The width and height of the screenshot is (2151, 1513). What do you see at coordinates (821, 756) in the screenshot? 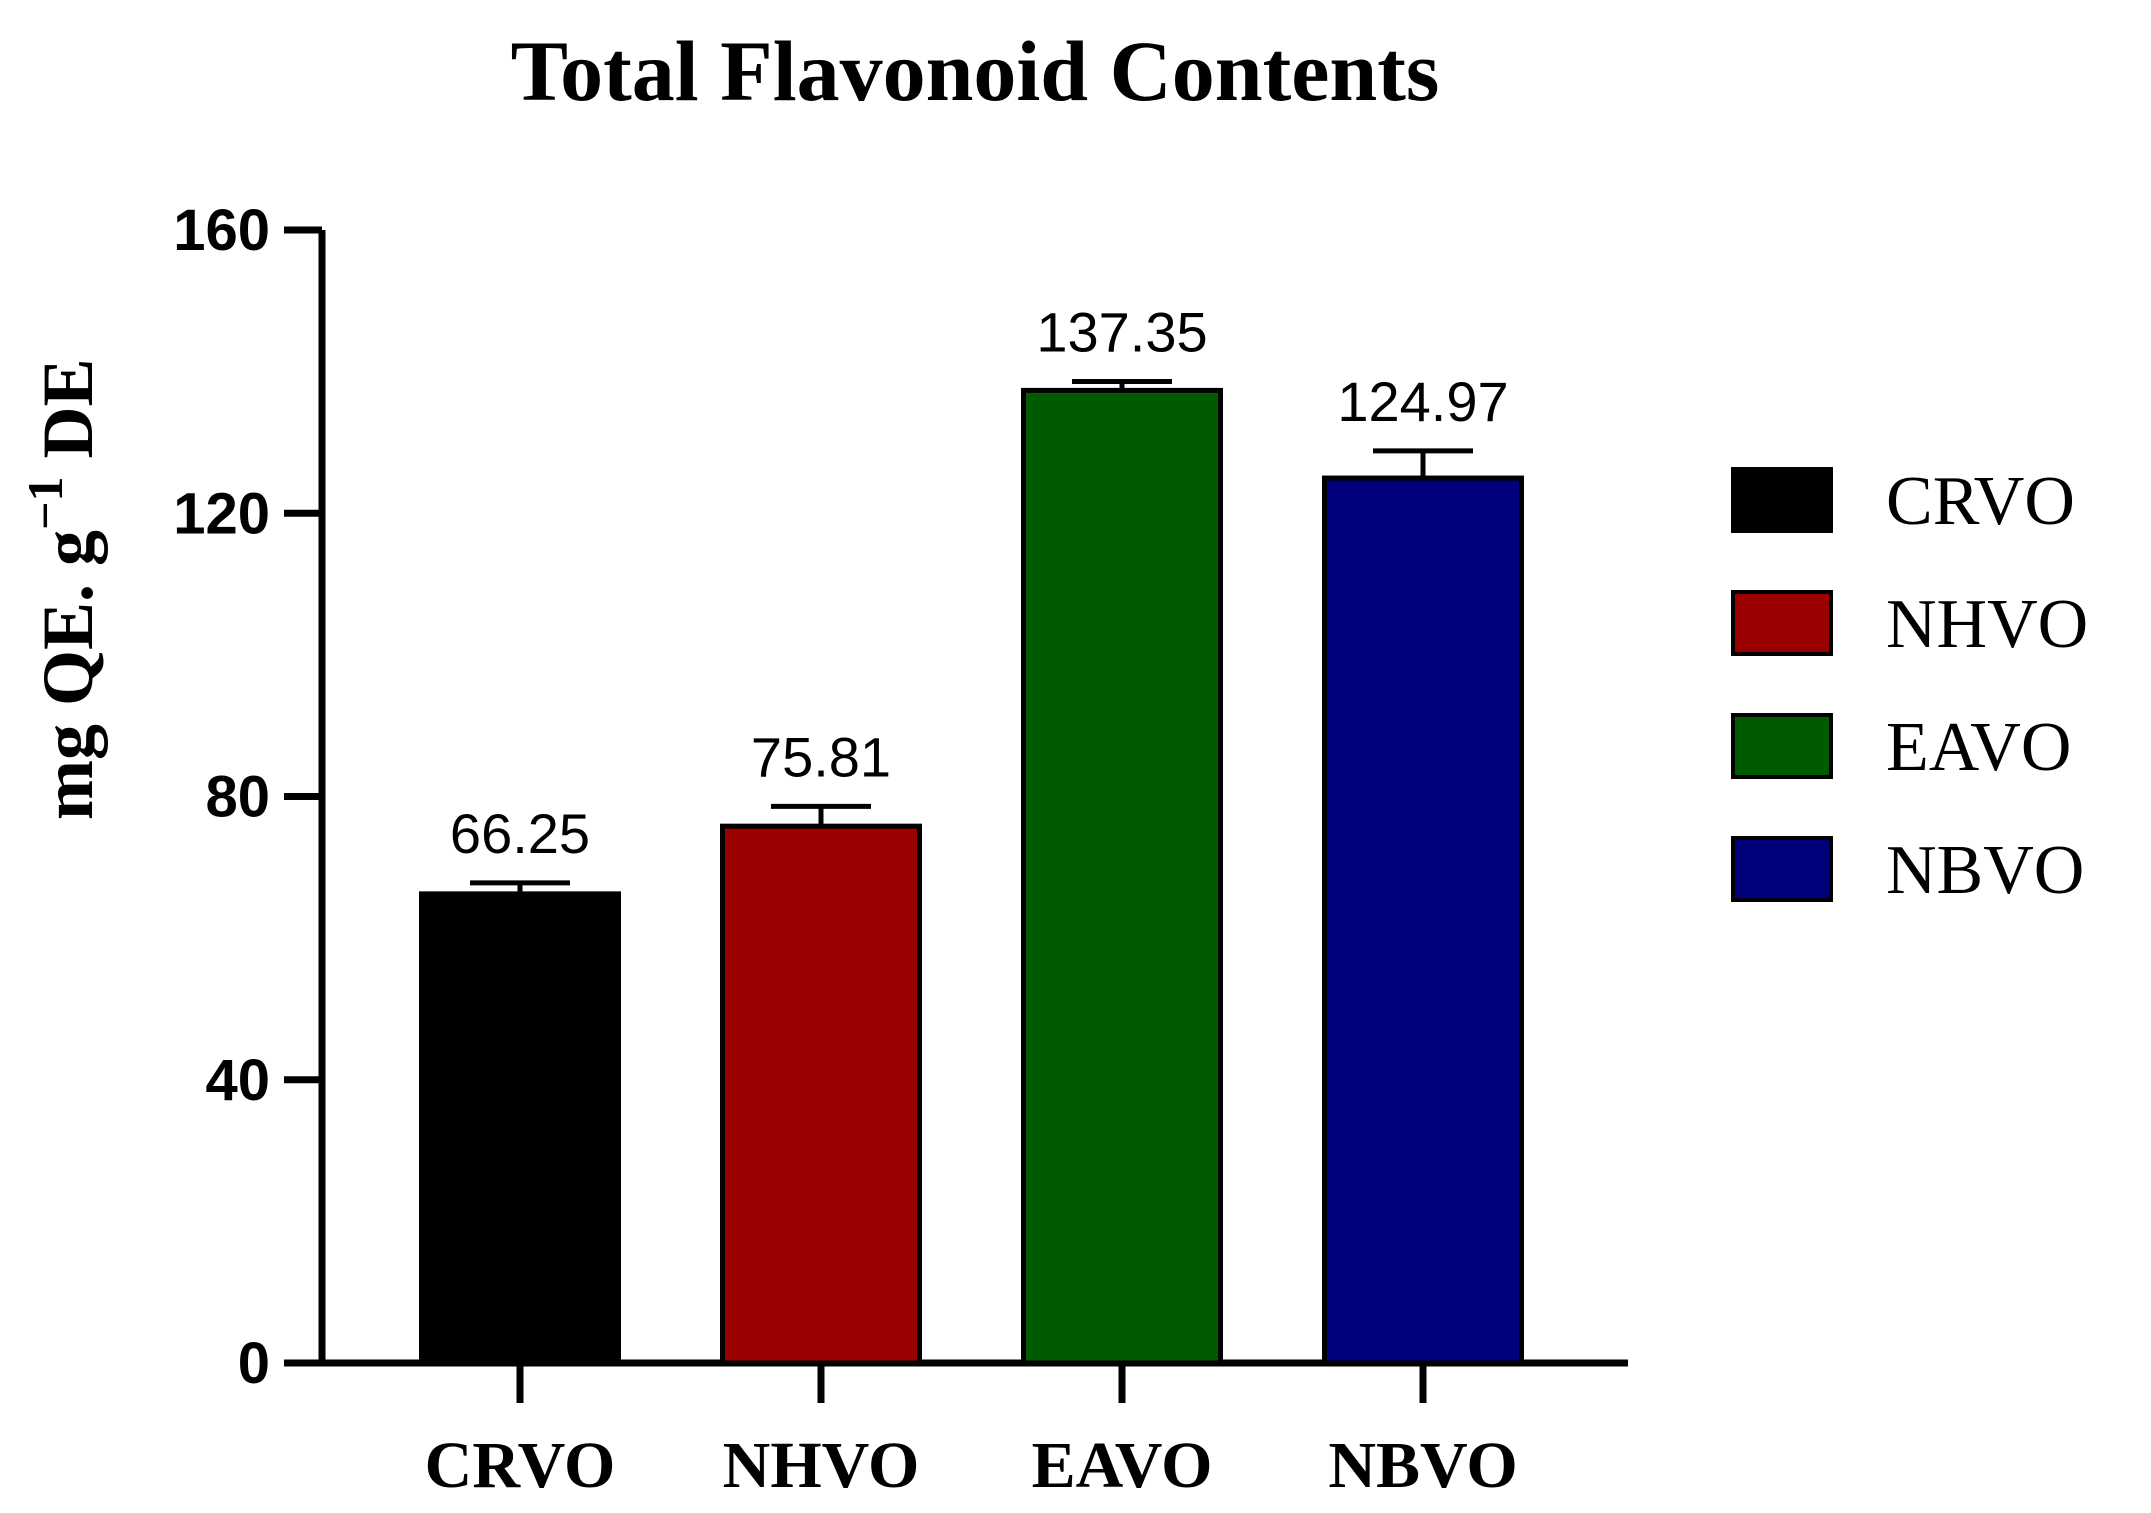
I see `data-label-nhvo: 75.81` at bounding box center [821, 756].